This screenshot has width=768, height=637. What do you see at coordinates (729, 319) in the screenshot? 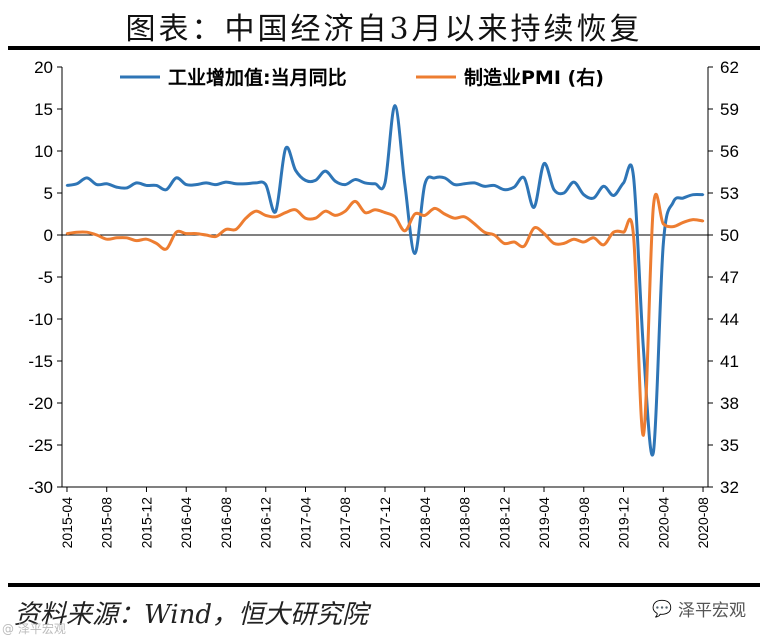
I see `right-tick-label: 44` at bounding box center [729, 319].